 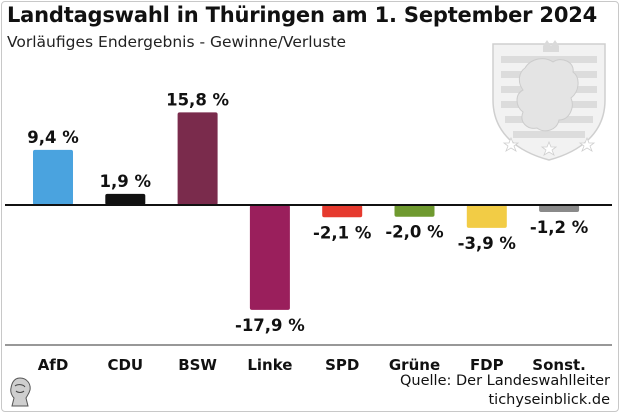 I want to click on bar-afd, so click(x=53, y=177).